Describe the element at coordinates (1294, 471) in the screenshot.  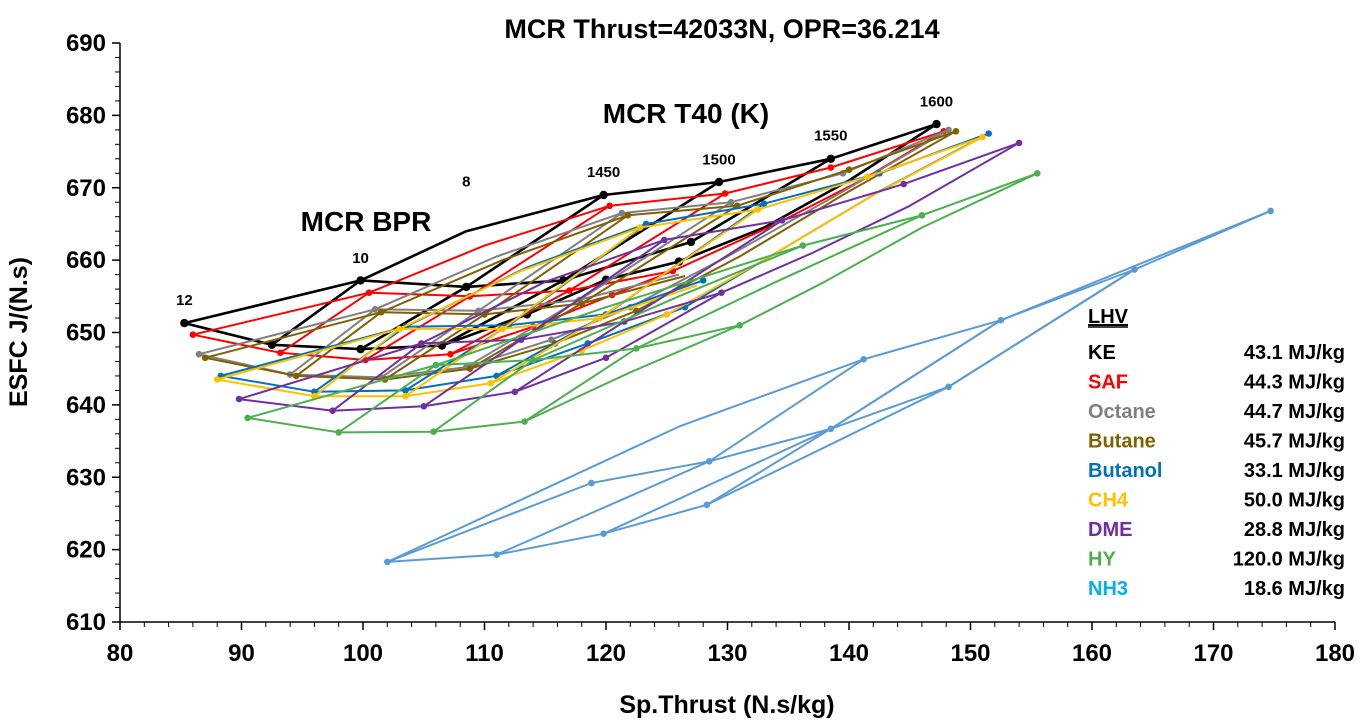
I see `legend-entry-value: 33.1 MJ/kg` at that location.